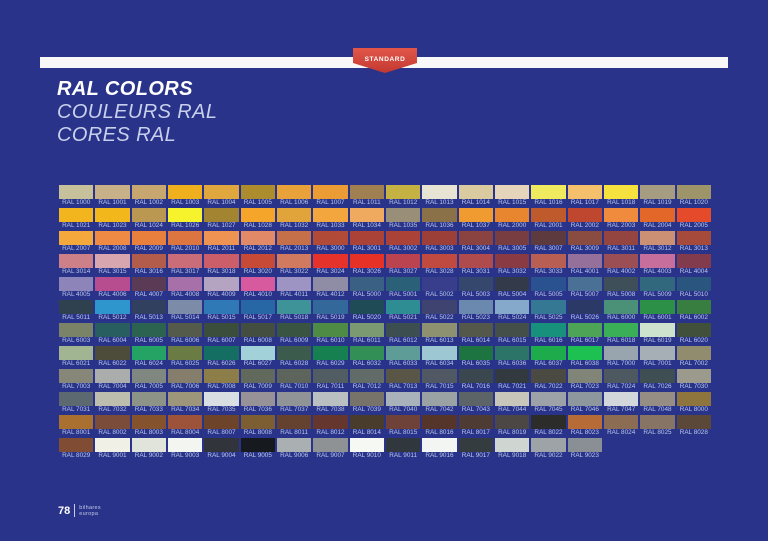 This screenshot has height=541, width=768. What do you see at coordinates (403, 363) in the screenshot?
I see `swatch-code-label: RAL 6033` at bounding box center [403, 363].